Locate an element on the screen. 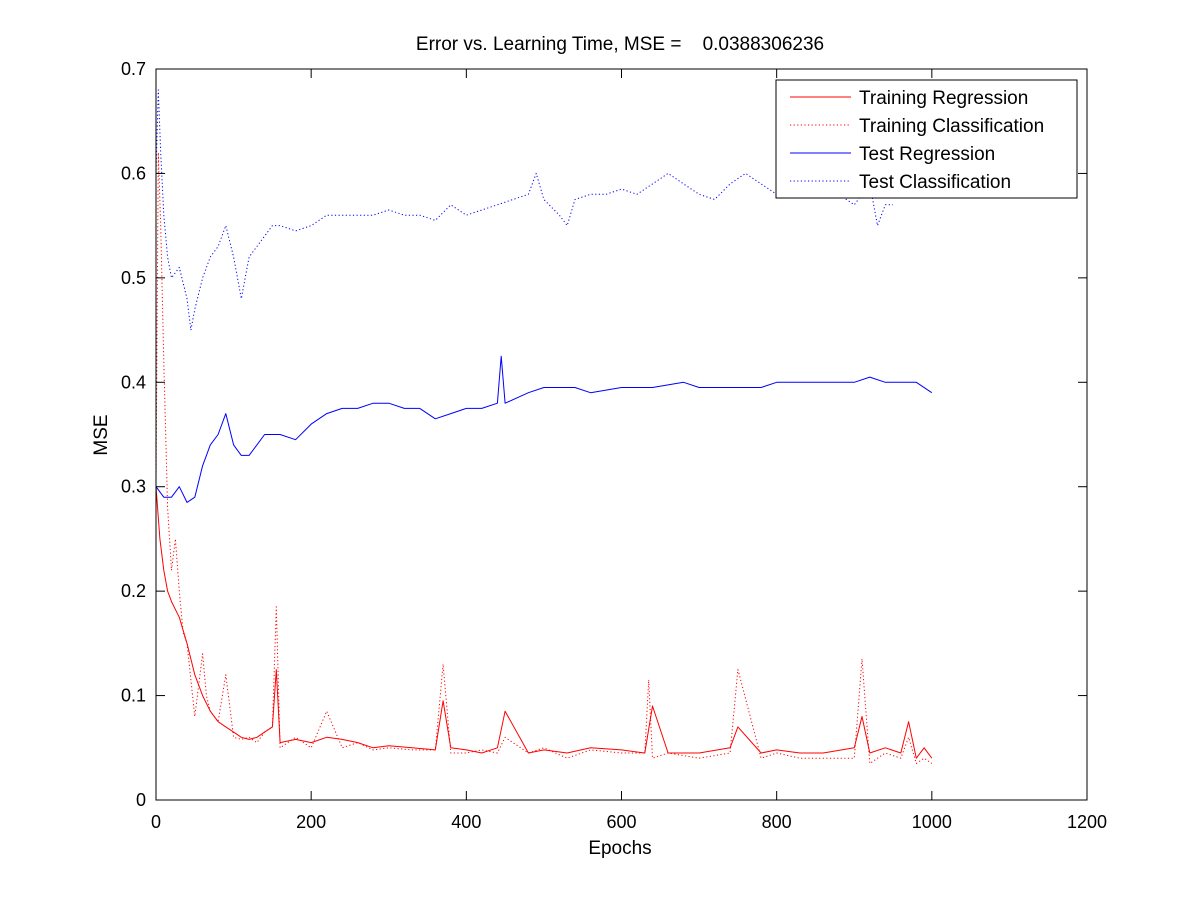 This screenshot has width=1200, height=900. x-tick-label: 200 is located at coordinates (311, 822).